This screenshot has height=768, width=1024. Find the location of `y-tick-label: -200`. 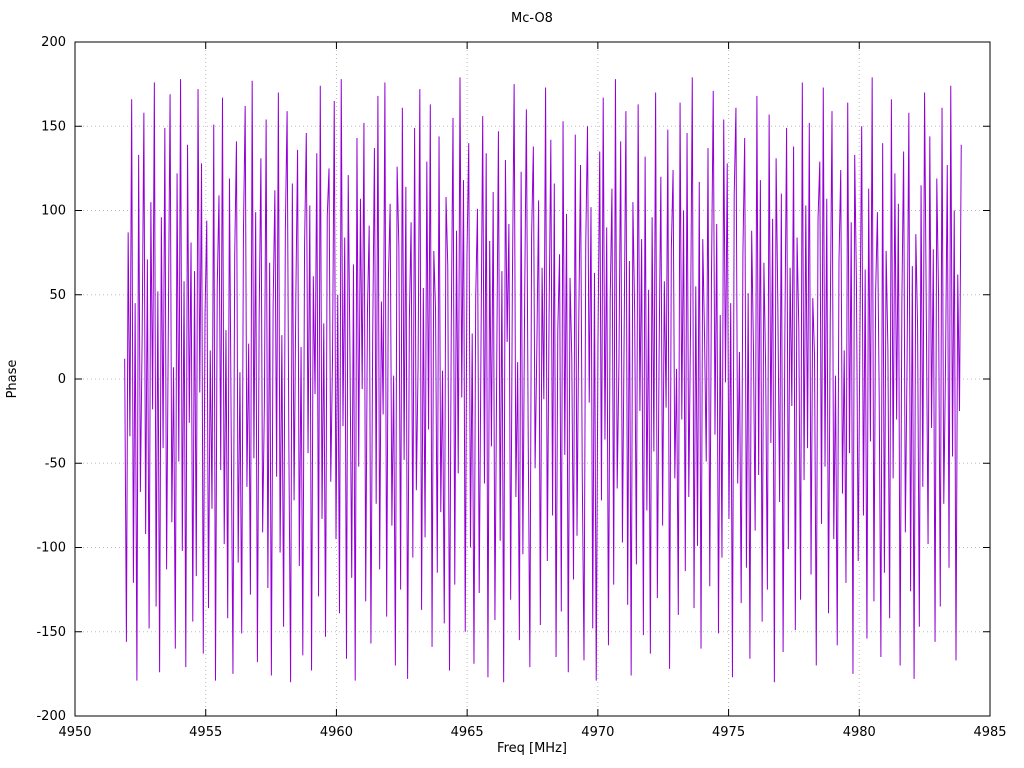

y-tick-label: -200 is located at coordinates (51, 716).